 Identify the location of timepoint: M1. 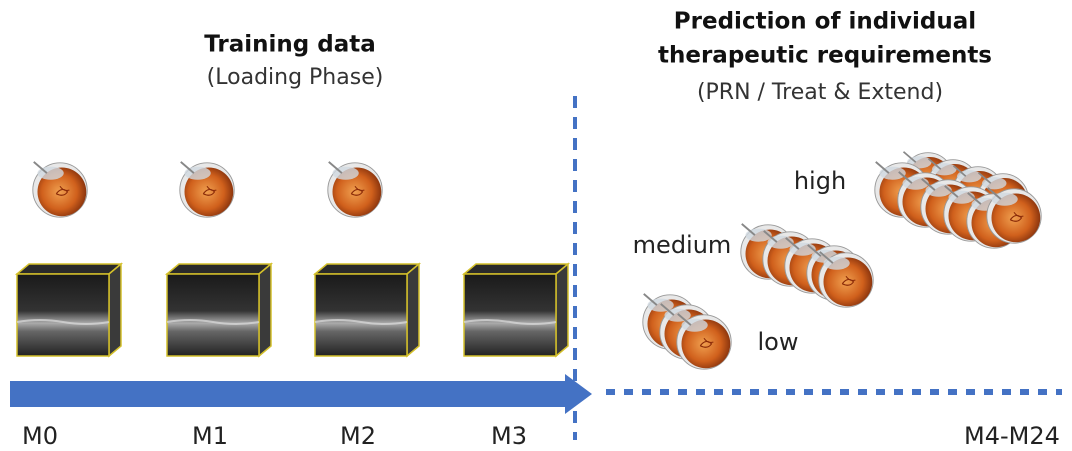
(210, 436).